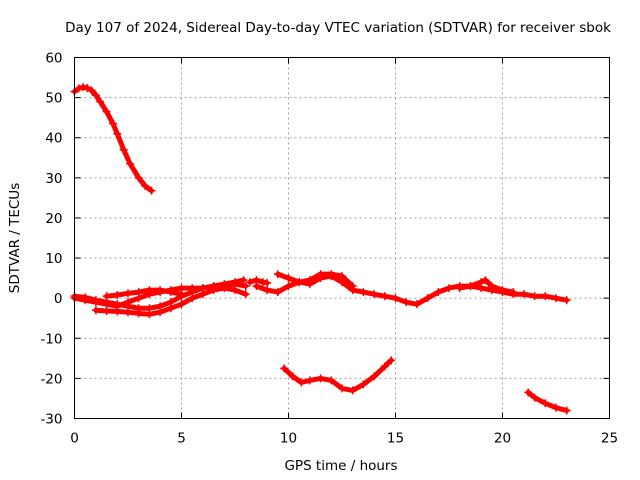  I want to click on y-tick-label: 30, so click(53, 179).